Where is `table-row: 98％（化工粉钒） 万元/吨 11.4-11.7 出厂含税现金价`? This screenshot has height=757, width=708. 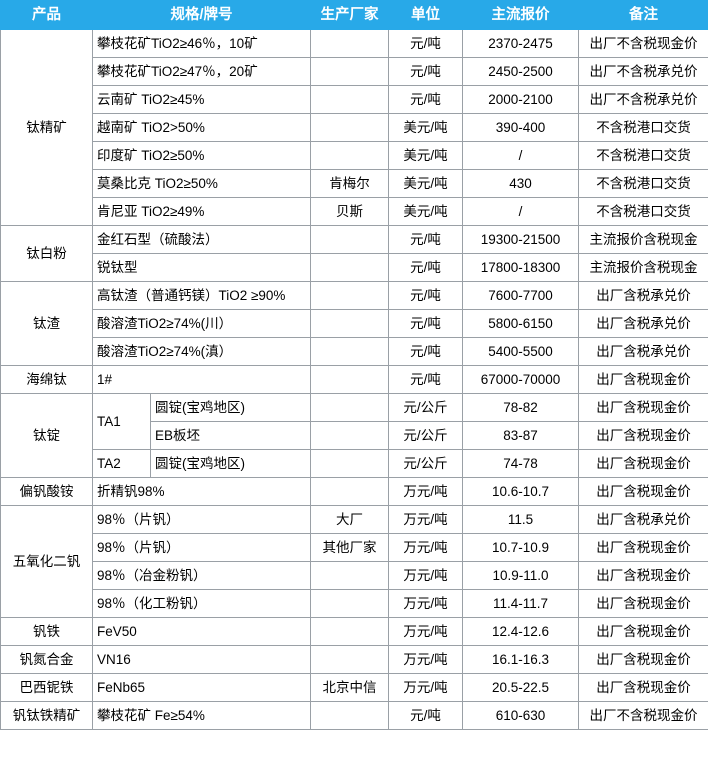 table-row: 98％（化工粉钒） 万元/吨 11.4-11.7 出厂含税现金价 is located at coordinates (354, 603).